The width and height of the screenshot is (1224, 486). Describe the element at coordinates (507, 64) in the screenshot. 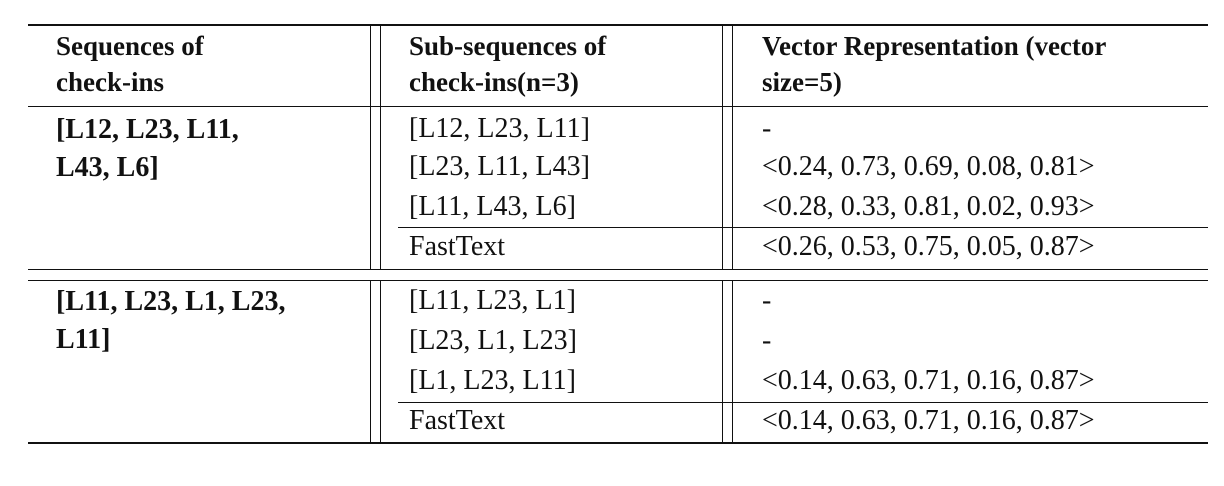

I see `header-subsequences: Sub-sequences of check-ins(n=3)` at that location.